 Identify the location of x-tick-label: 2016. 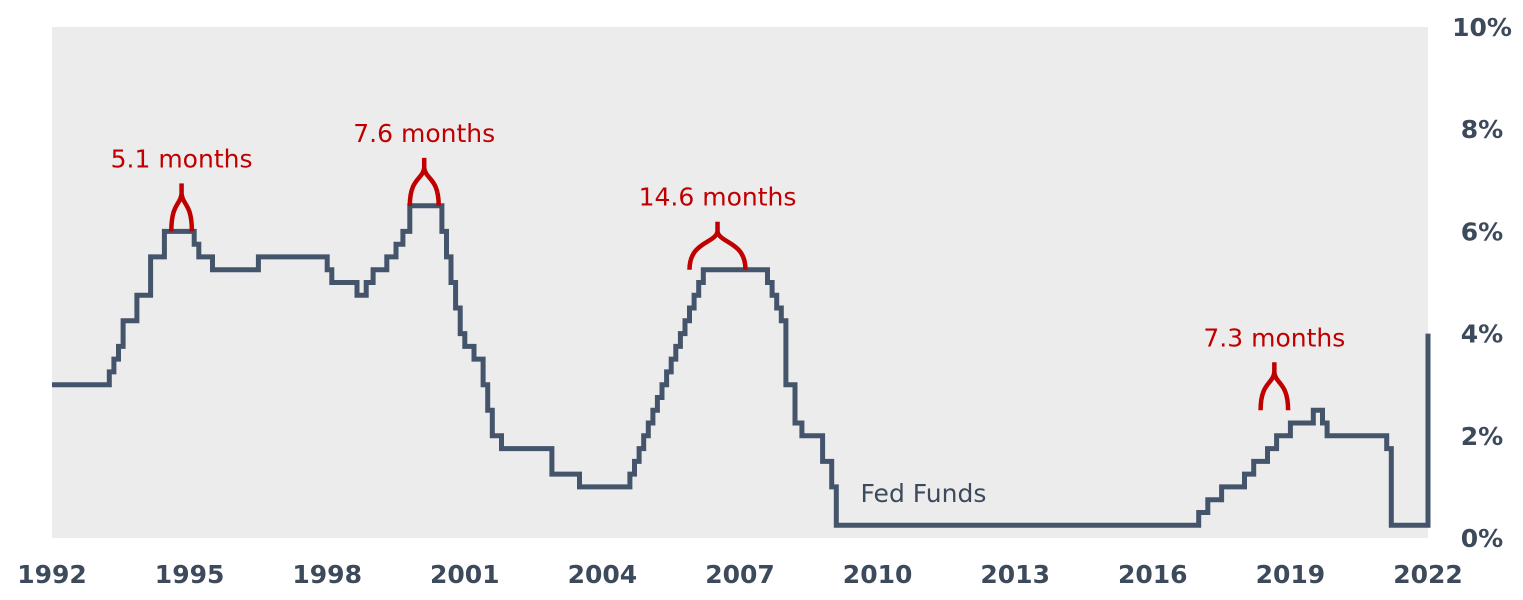
(1153, 574).